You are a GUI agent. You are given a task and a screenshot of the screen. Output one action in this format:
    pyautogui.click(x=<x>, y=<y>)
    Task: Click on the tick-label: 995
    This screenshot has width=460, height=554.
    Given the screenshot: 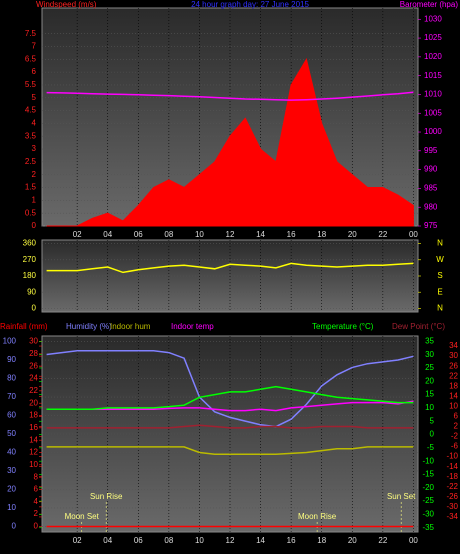 What is the action you would take?
    pyautogui.click(x=431, y=150)
    